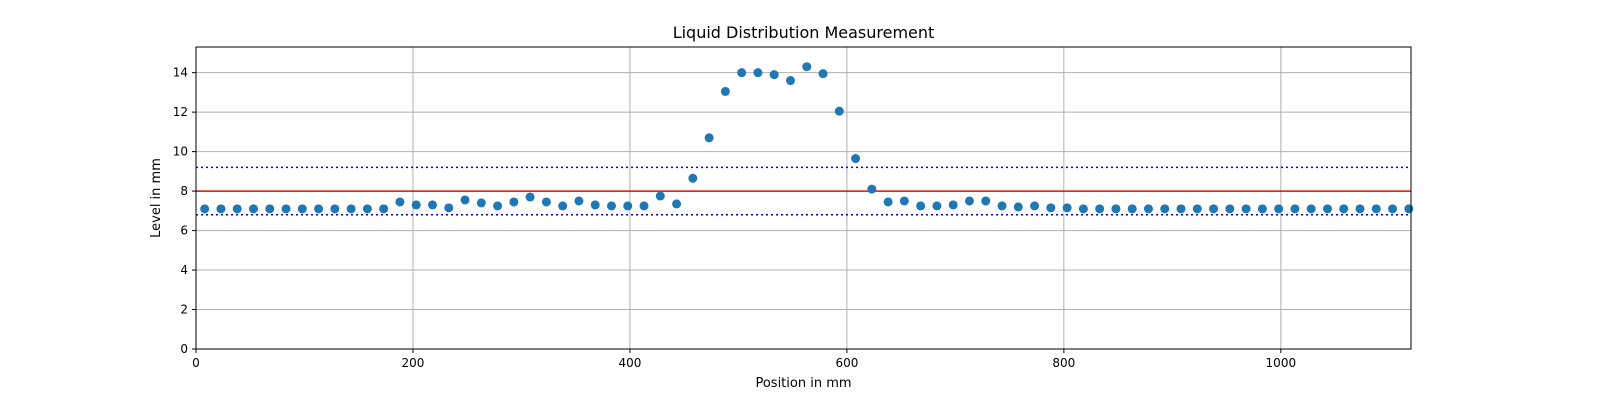 This screenshot has width=1600, height=400. I want to click on y-tick-label: 14, so click(180, 73).